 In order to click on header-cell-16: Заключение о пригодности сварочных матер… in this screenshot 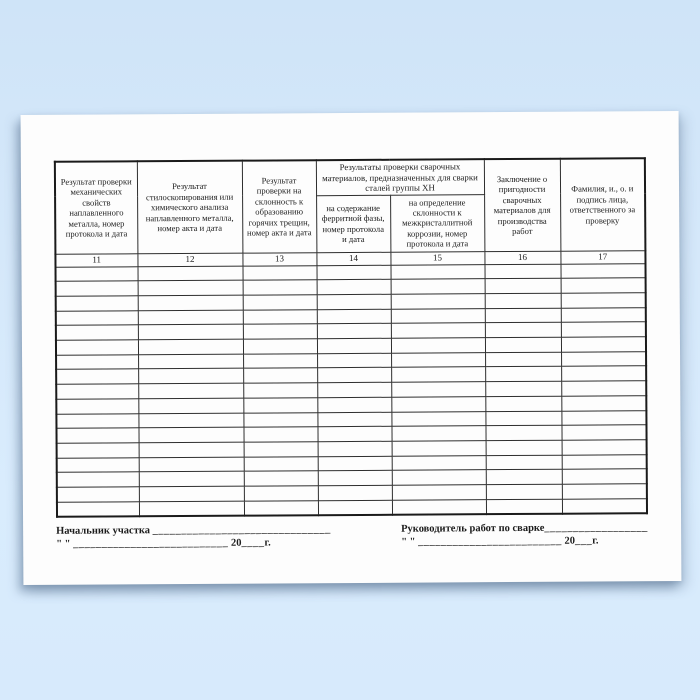, I will do `click(522, 205)`.